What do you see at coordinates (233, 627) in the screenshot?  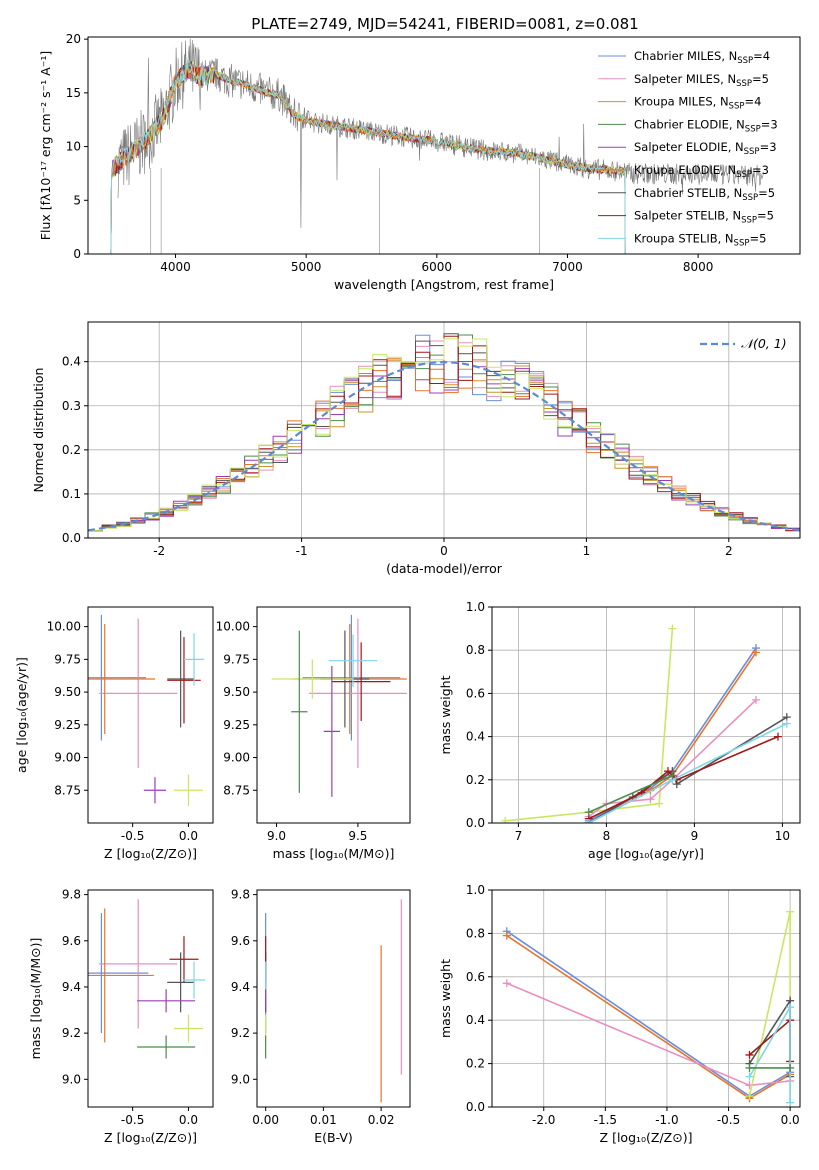 I see `y-tick-label: 10.00` at bounding box center [233, 627].